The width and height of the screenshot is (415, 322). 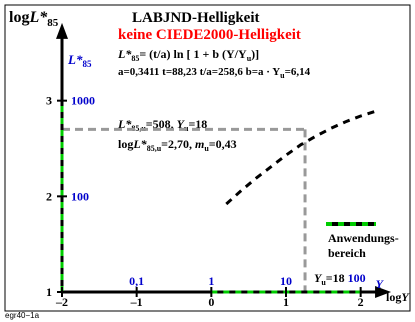 What do you see at coordinates (49, 101) in the screenshot?
I see `y-tick-label: 3` at bounding box center [49, 101].